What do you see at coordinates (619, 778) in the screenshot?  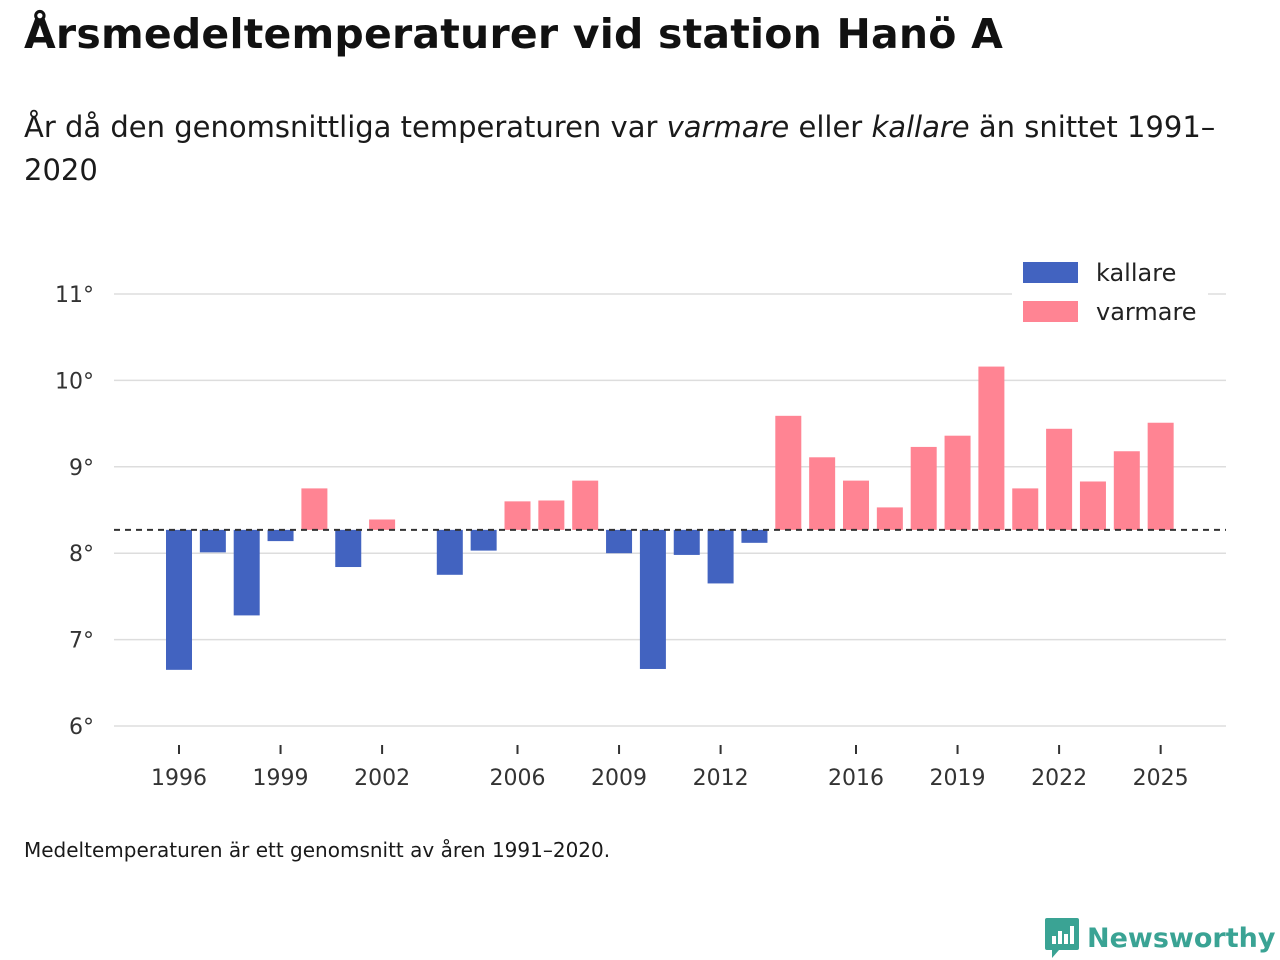 I see `x-tick-label: 2009` at bounding box center [619, 778].